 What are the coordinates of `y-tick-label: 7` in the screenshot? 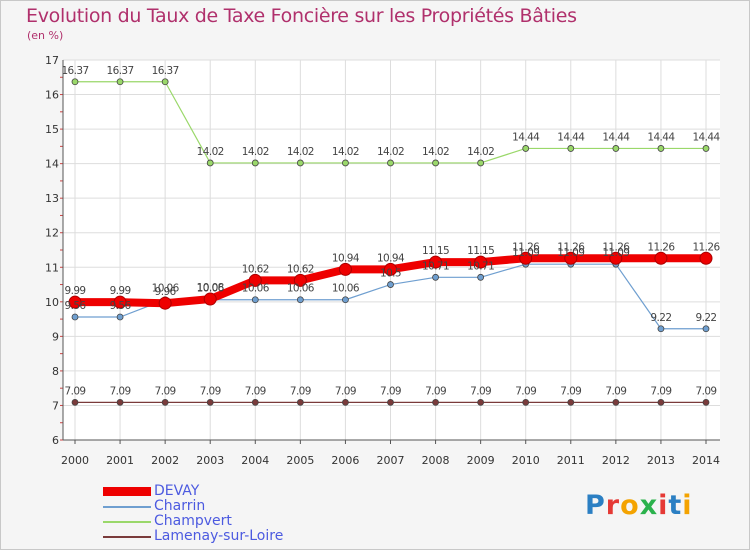 It's located at (55, 405).